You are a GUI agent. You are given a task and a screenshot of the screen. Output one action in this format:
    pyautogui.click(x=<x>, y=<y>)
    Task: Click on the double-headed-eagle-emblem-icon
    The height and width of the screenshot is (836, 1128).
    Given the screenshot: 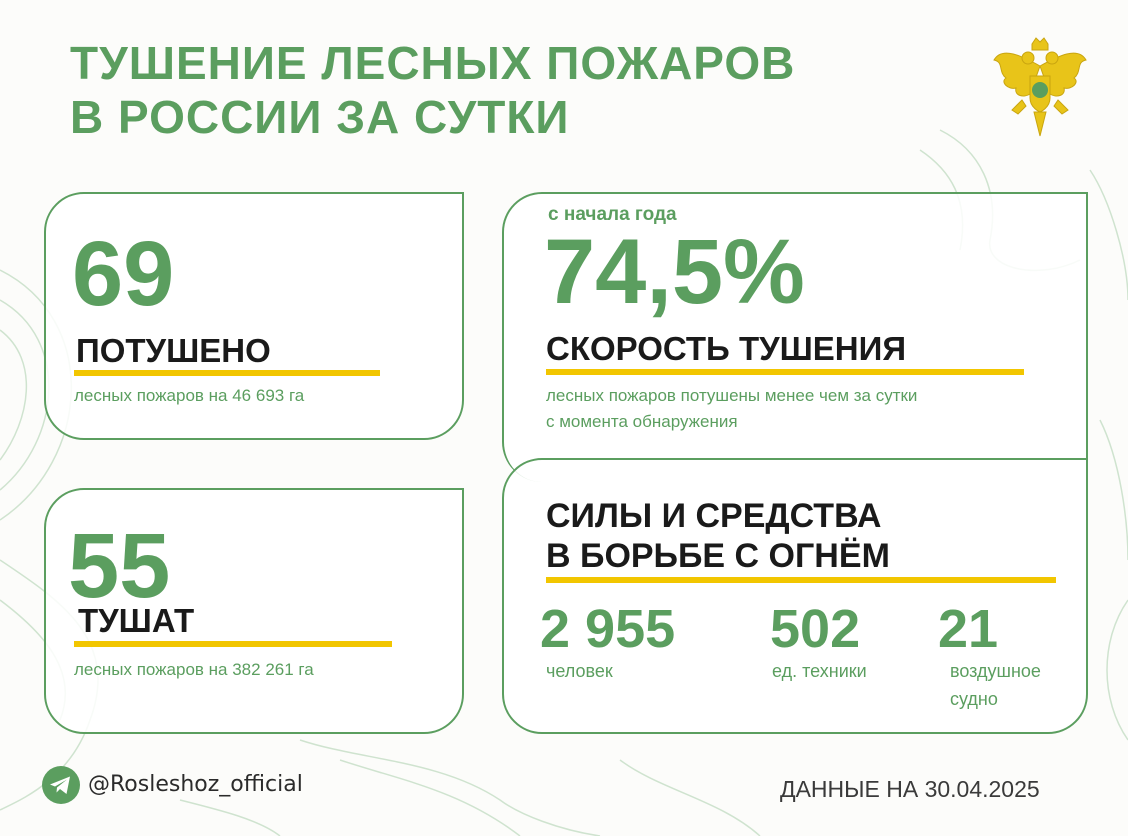 What is the action you would take?
    pyautogui.click(x=1040, y=87)
    